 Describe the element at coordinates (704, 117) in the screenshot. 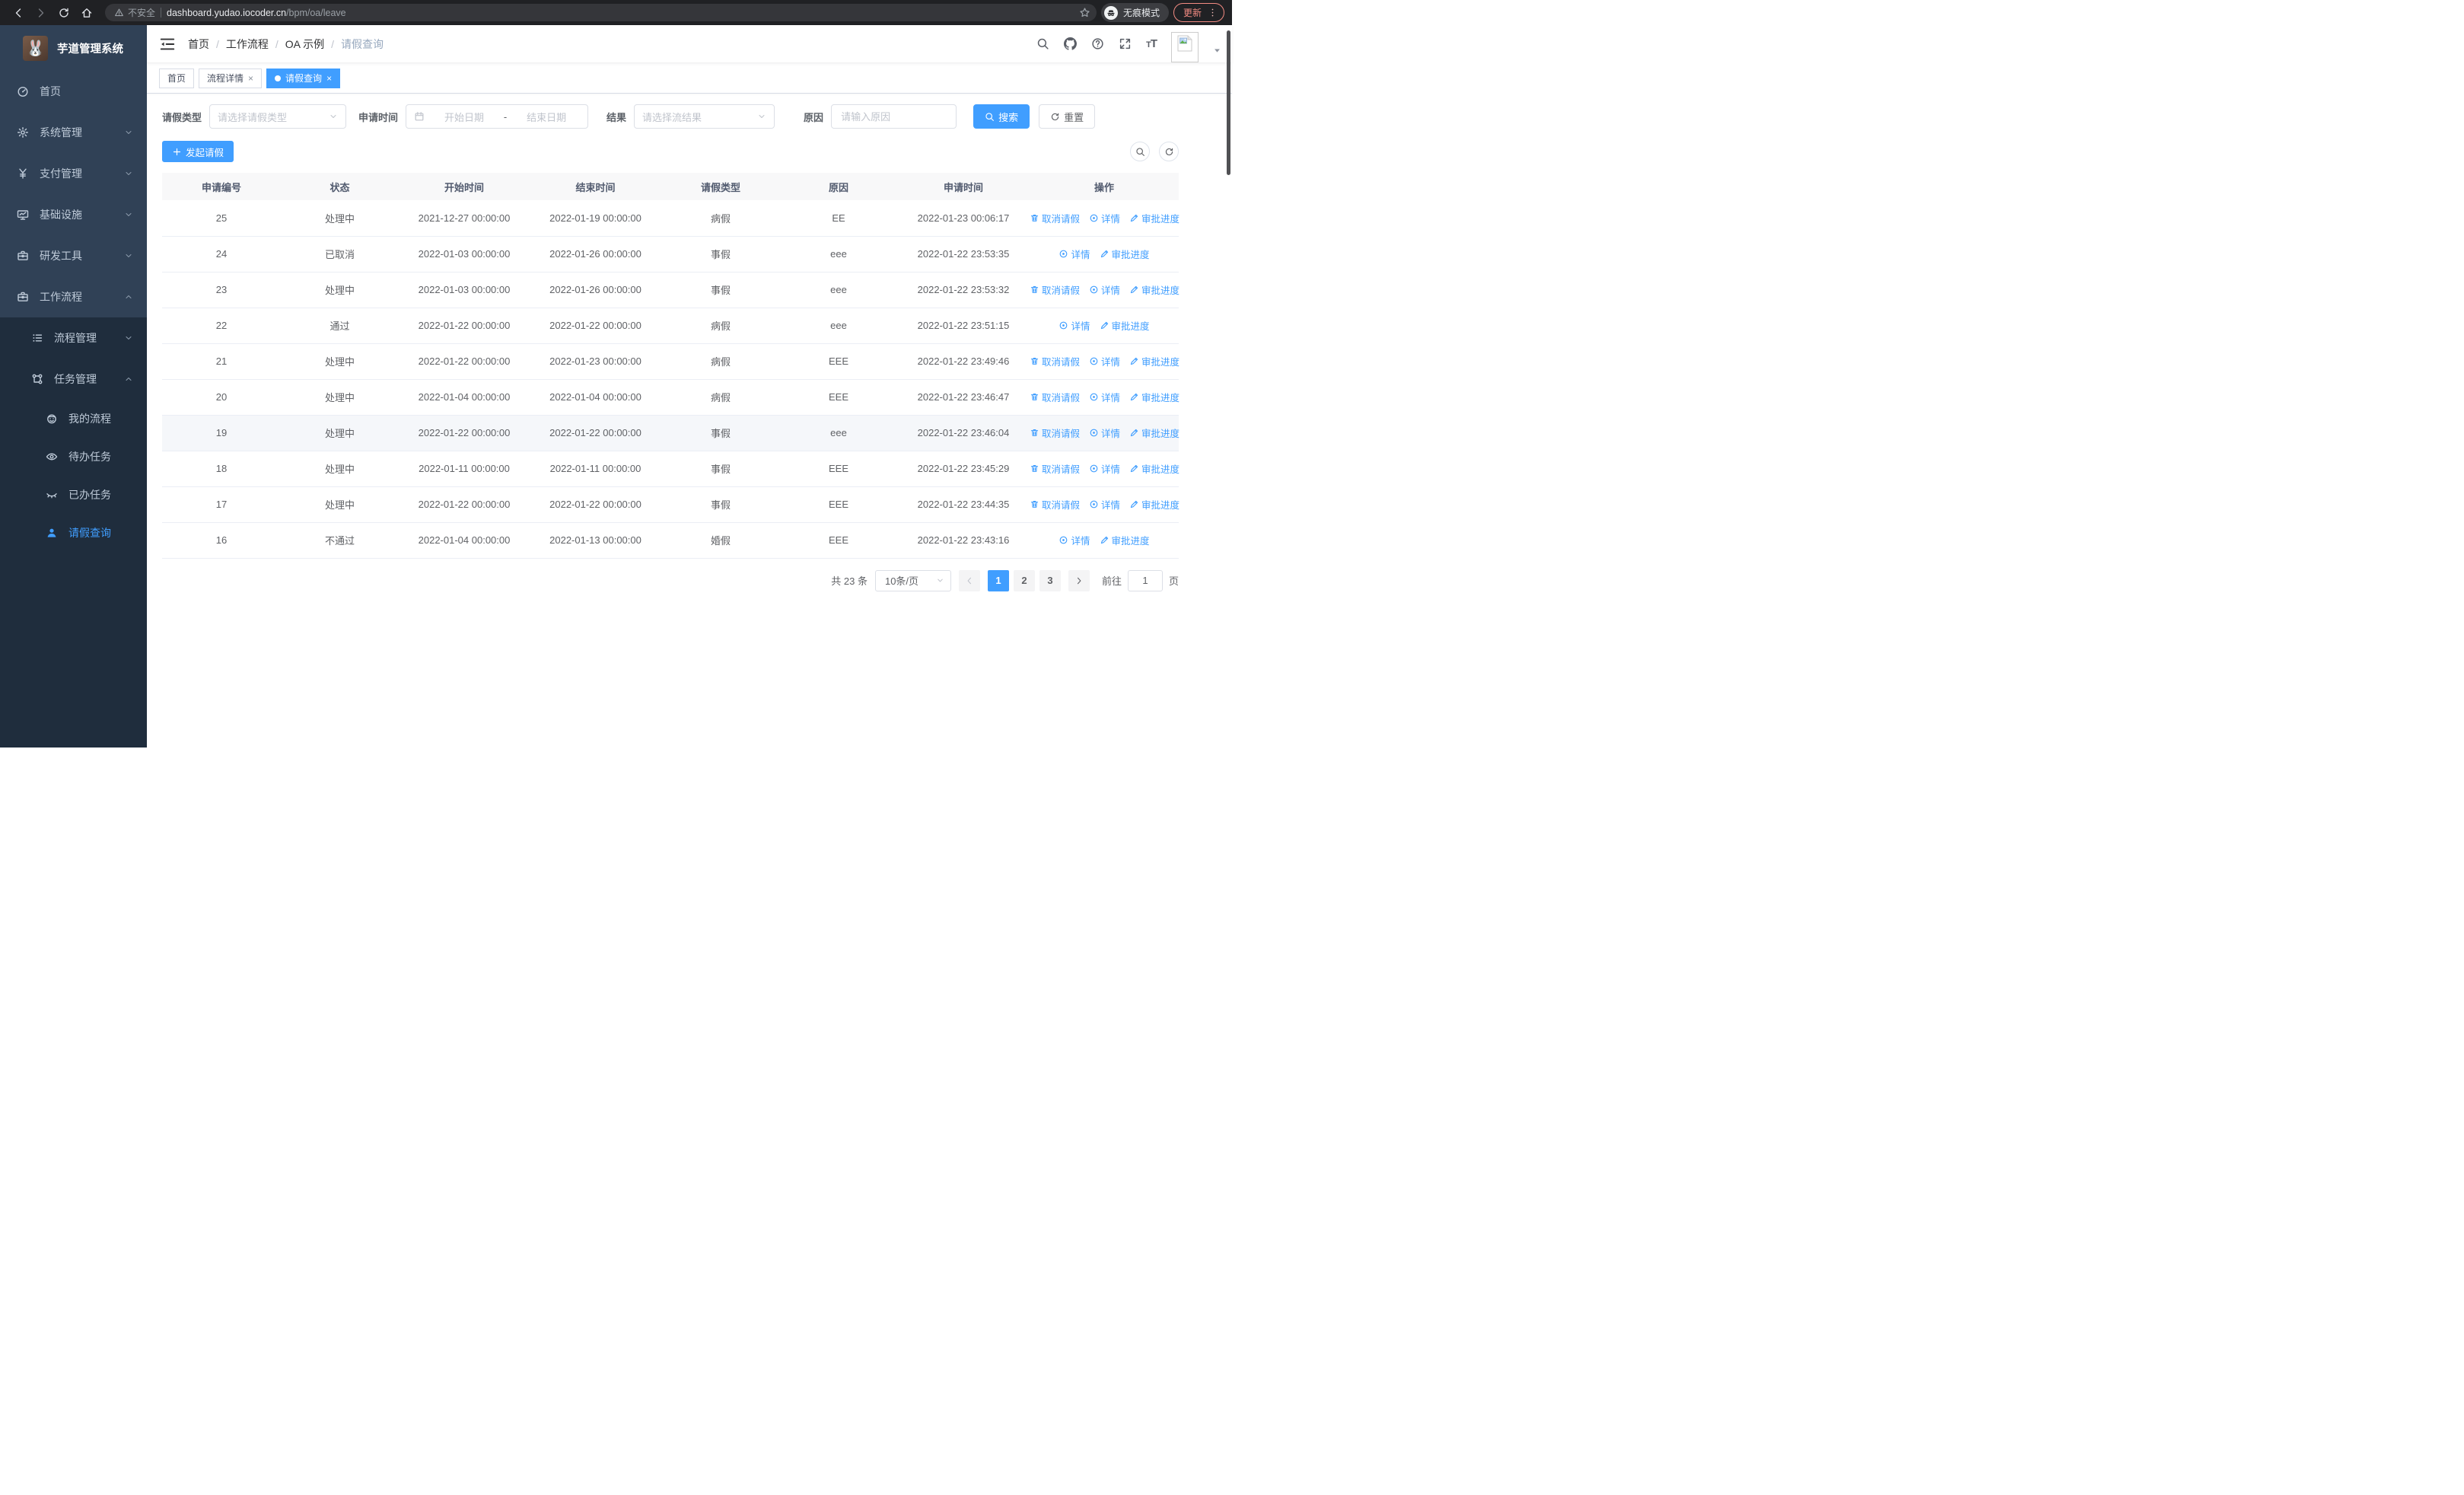

I see `result-select: 请选择流结果` at that location.